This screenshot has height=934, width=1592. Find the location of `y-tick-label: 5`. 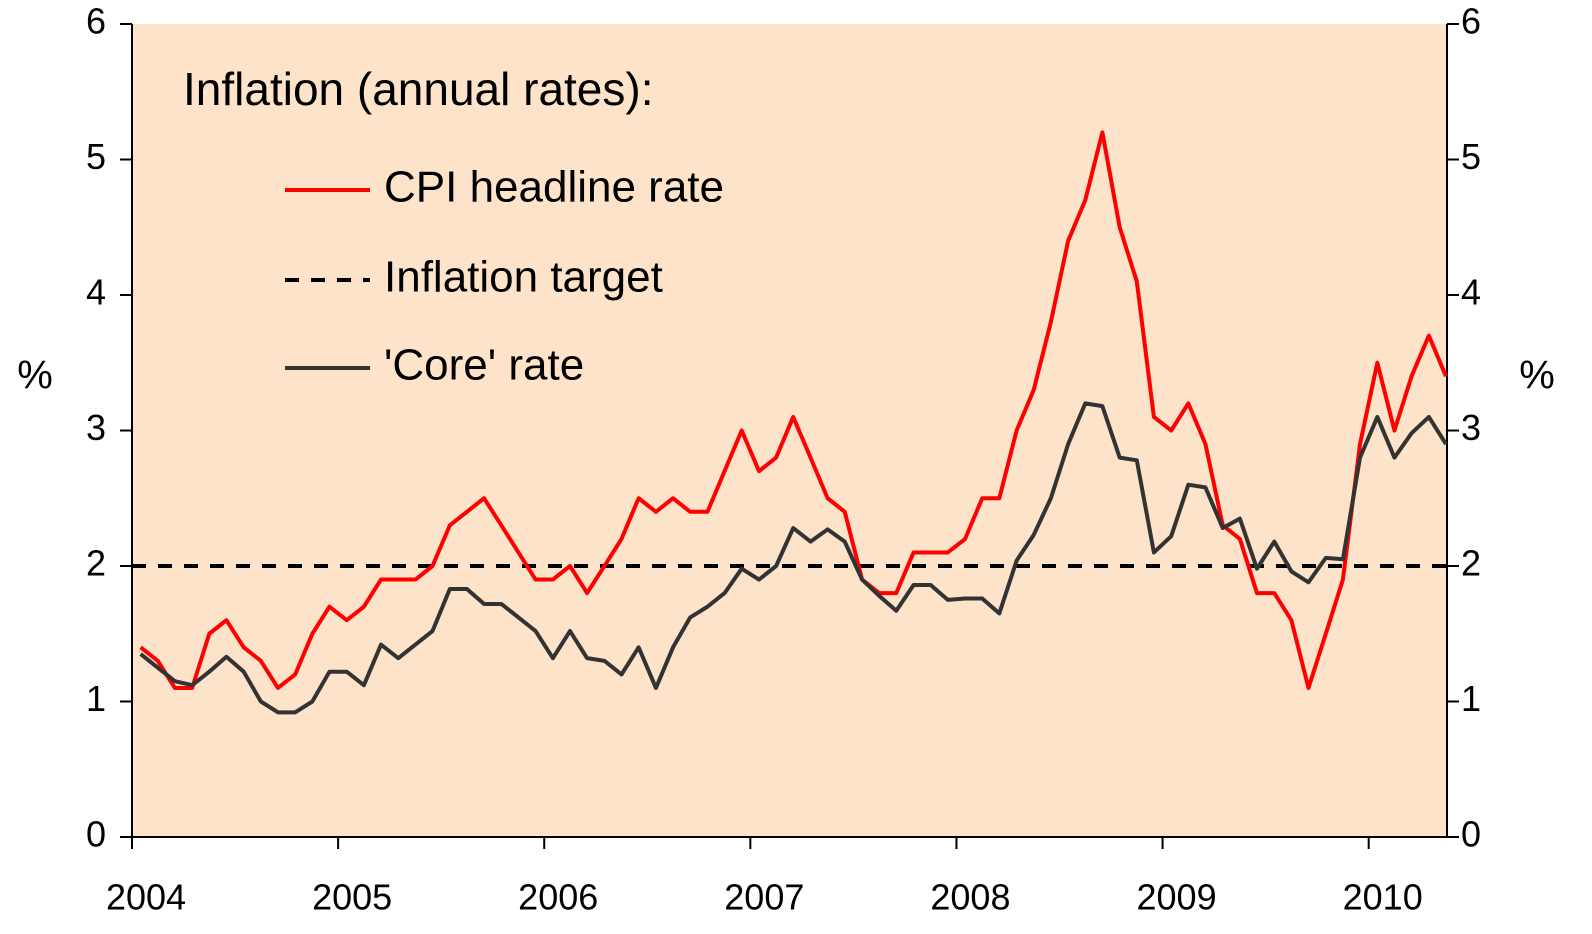

y-tick-label: 5 is located at coordinates (96, 156).